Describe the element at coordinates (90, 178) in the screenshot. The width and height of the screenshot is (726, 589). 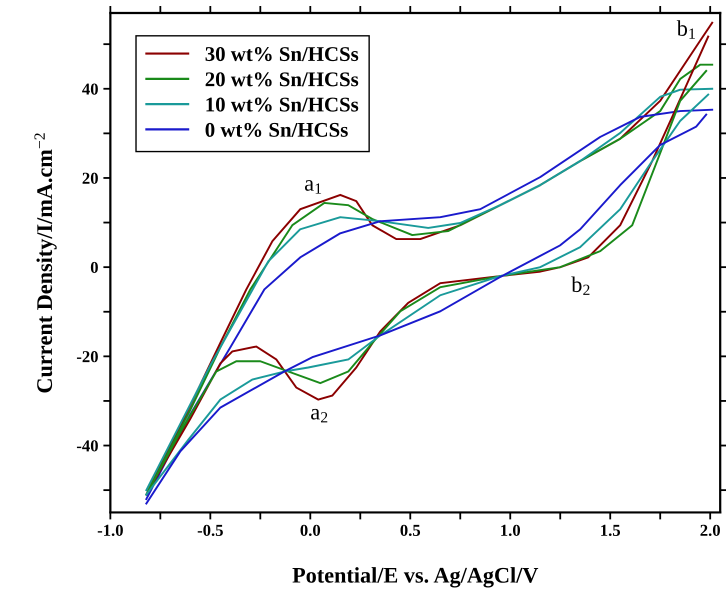
I see `y-tick-label: 20` at that location.